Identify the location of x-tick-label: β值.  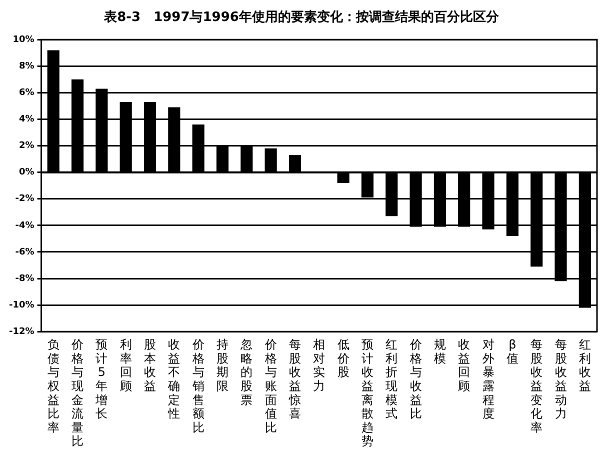
(512, 352).